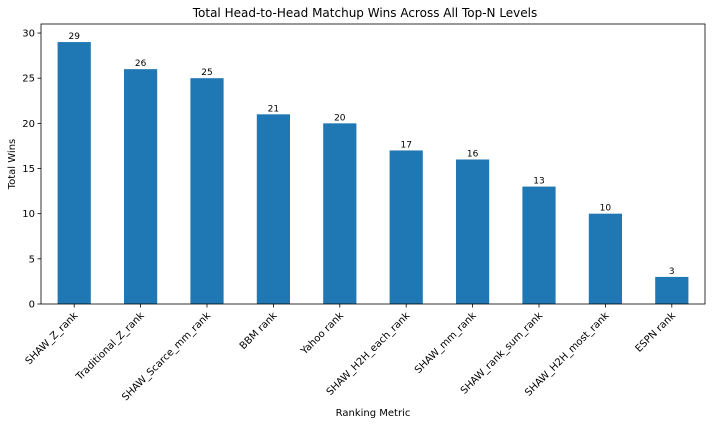 The width and height of the screenshot is (712, 428). What do you see at coordinates (28, 169) in the screenshot?
I see `y-tick-label: 15` at bounding box center [28, 169].